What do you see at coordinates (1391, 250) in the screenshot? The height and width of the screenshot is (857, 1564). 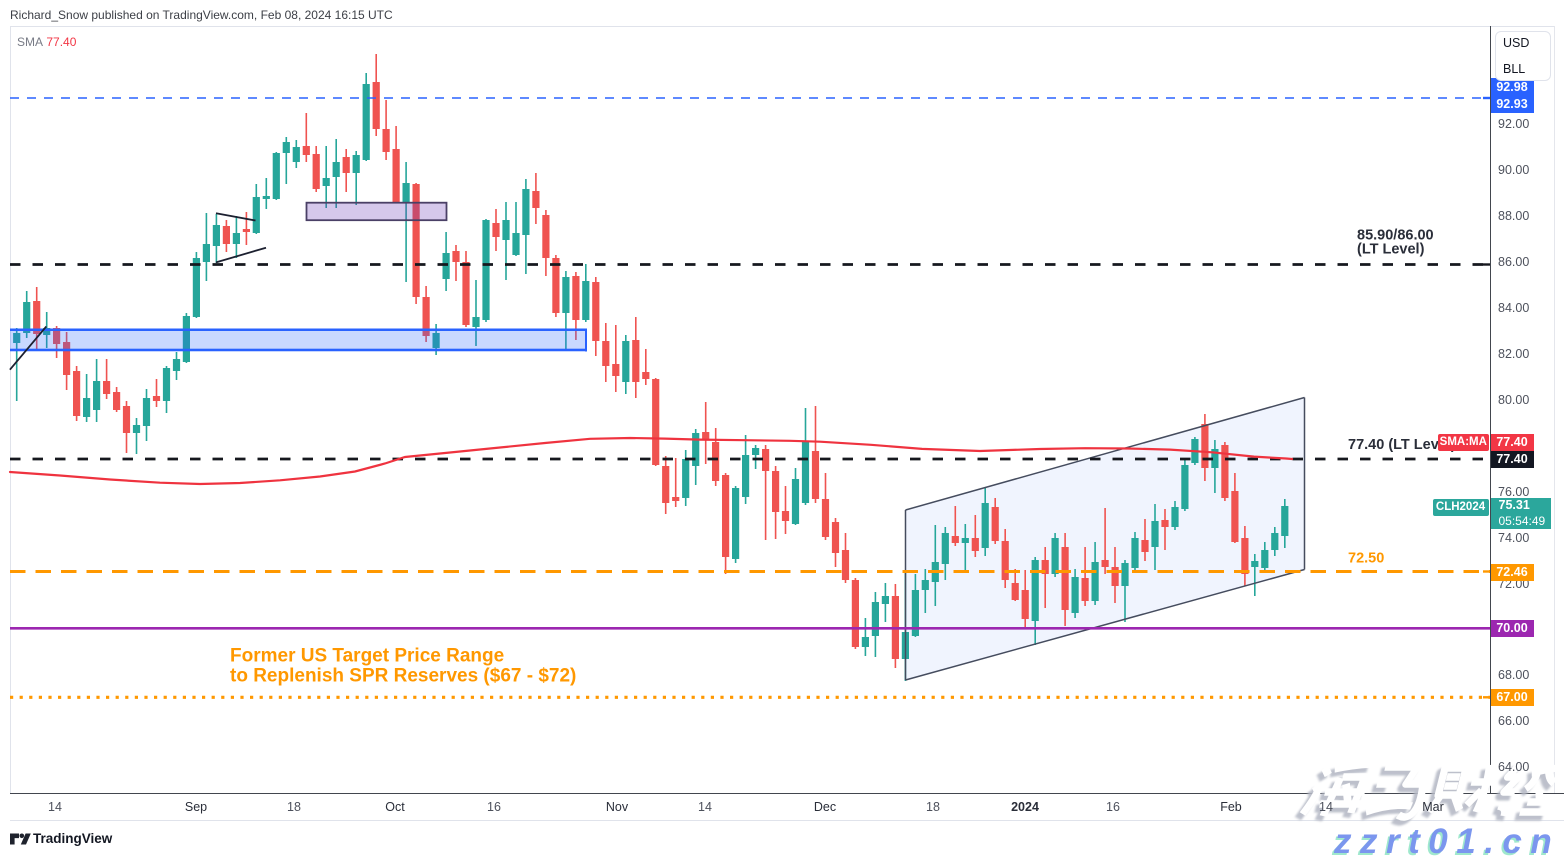 I see `svg-text: (LT Level)` at bounding box center [1391, 250].